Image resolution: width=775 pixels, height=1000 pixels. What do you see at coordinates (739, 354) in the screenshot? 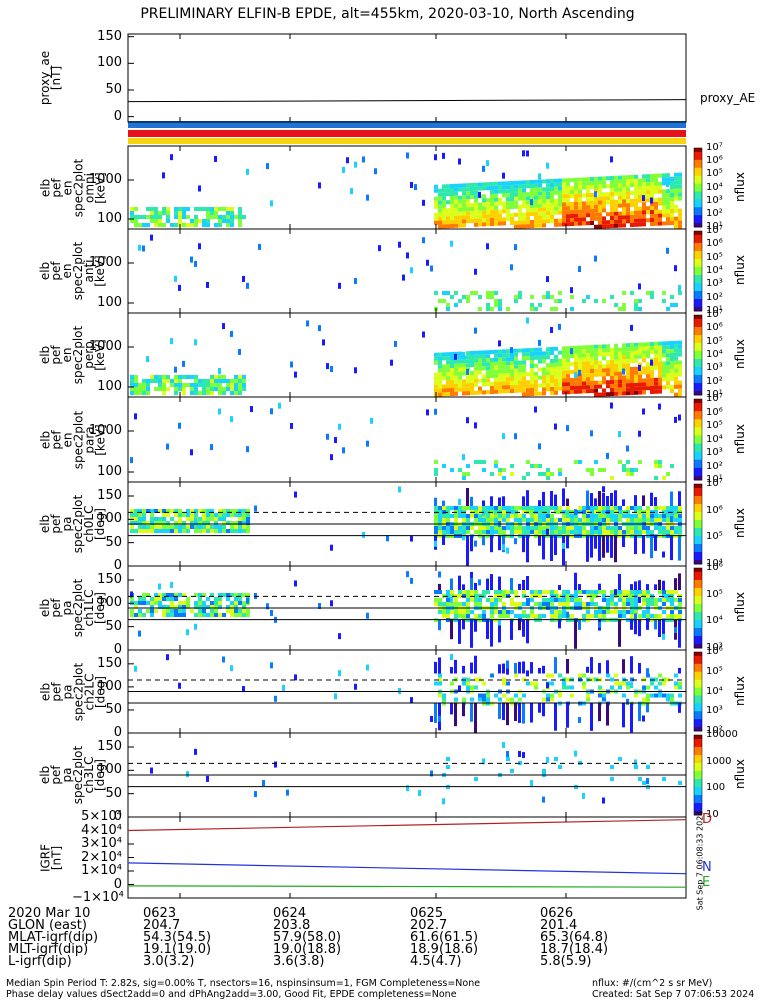
I see `colorbar-label: nflux` at bounding box center [739, 354].